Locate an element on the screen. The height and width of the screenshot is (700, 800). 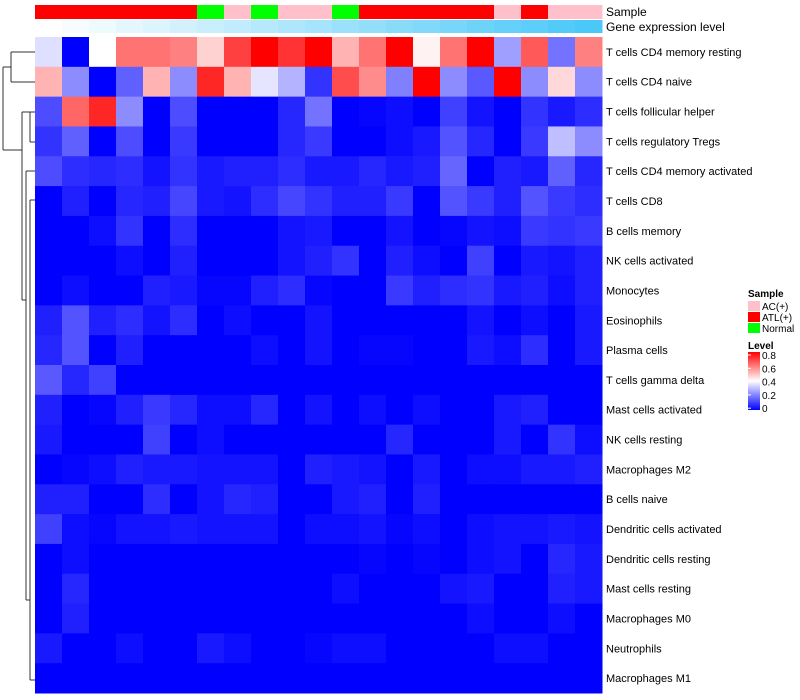
legend-item-label: Normal is located at coordinates (778, 329).